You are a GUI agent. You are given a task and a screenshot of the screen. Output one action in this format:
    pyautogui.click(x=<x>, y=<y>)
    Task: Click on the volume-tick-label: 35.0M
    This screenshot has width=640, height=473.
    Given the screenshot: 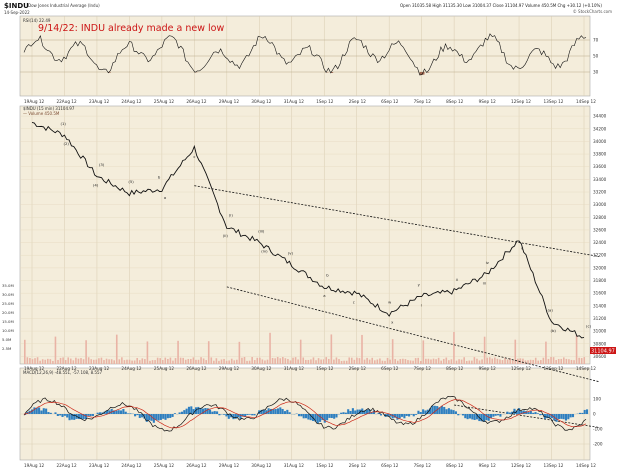 What is the action you would take?
    pyautogui.click(x=8, y=285)
    